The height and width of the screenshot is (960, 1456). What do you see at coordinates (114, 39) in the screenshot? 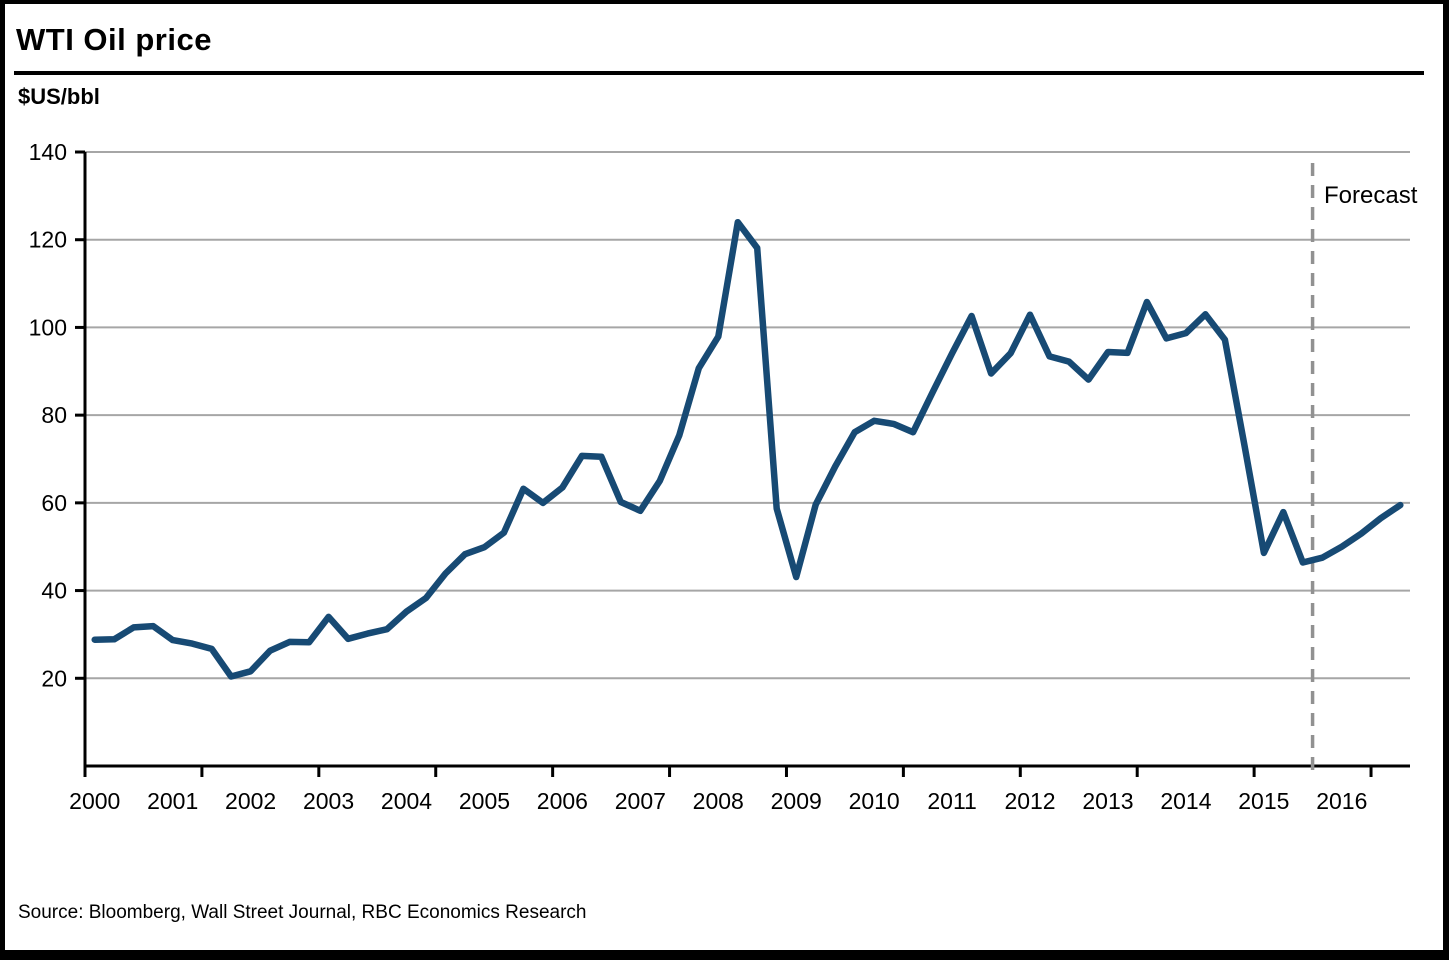
I see `chart-title: WTI Oil price` at bounding box center [114, 39].